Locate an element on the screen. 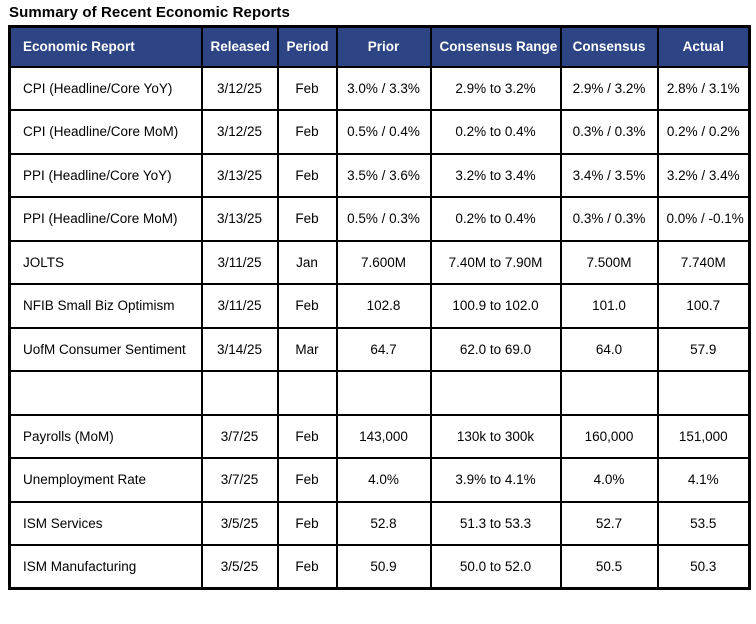 This screenshot has height=624, width=756. cell-prior: 52.8 is located at coordinates (383, 523).